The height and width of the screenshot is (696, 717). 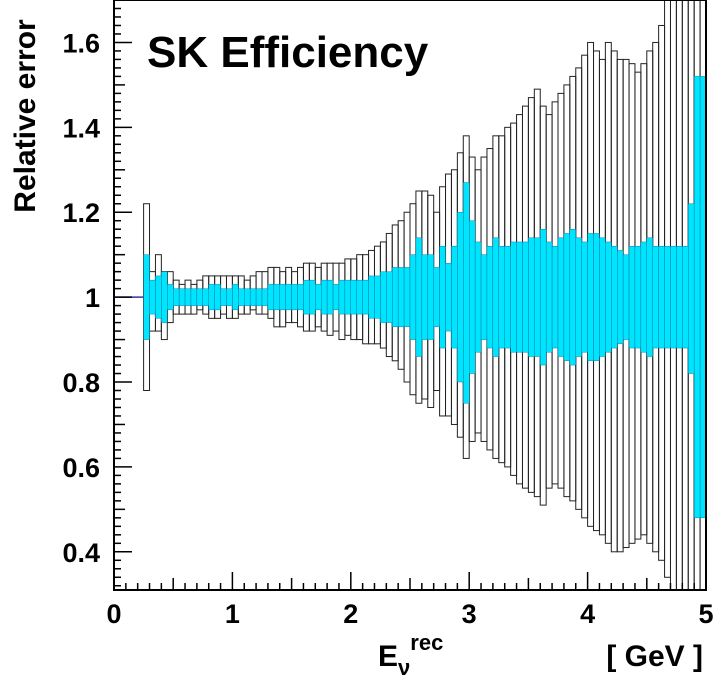 What do you see at coordinates (587, 614) in the screenshot?
I see `x-tick-label: 4` at bounding box center [587, 614].